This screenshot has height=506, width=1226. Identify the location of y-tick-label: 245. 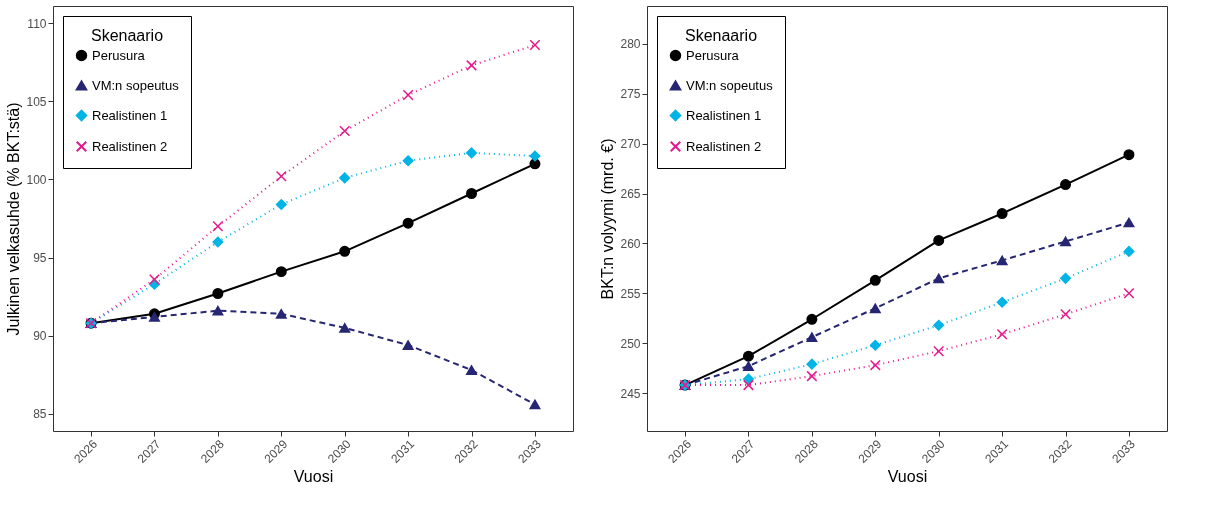
(630, 393).